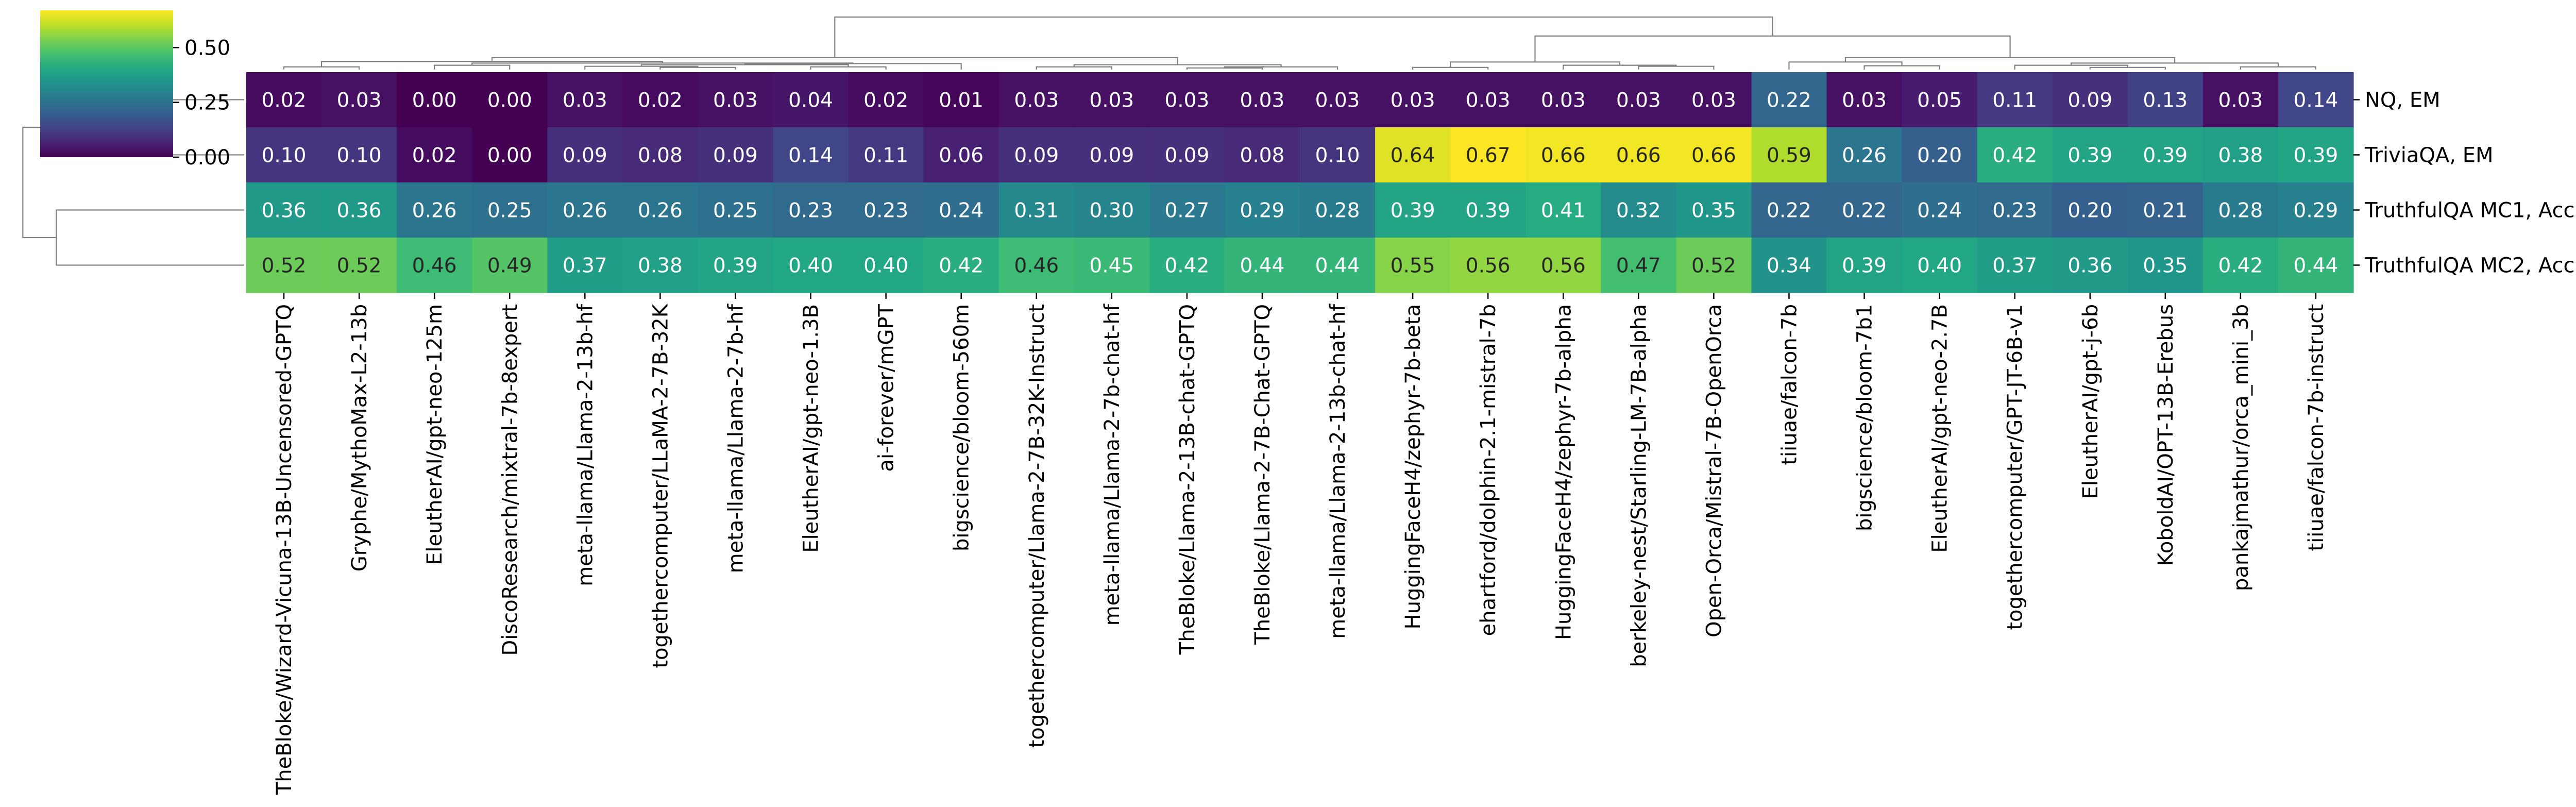 The image size is (2576, 807). I want to click on cell-value-label: 0.46, so click(434, 266).